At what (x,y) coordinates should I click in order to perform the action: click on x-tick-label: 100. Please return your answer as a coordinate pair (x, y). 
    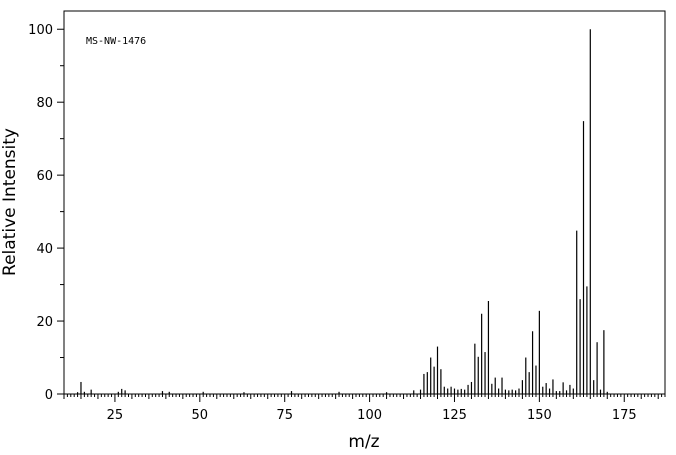
    Looking at the image, I should click on (369, 415).